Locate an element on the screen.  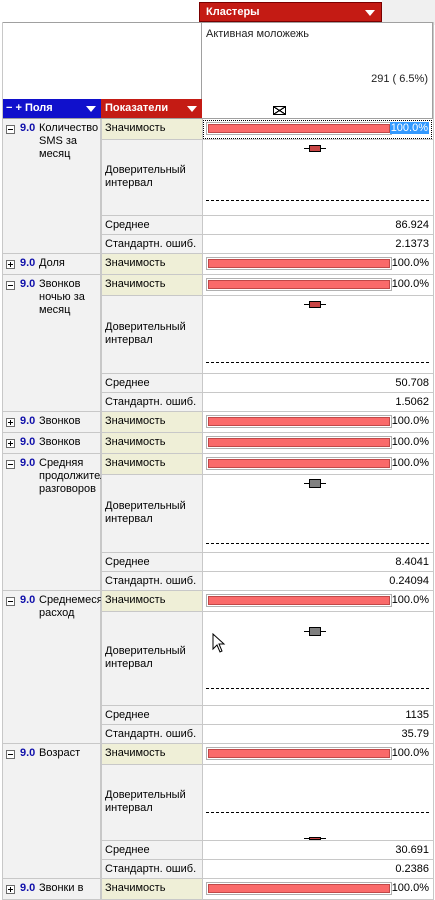
field-cell: 9.0 Количество SMS за месяц is located at coordinates (51, 186).